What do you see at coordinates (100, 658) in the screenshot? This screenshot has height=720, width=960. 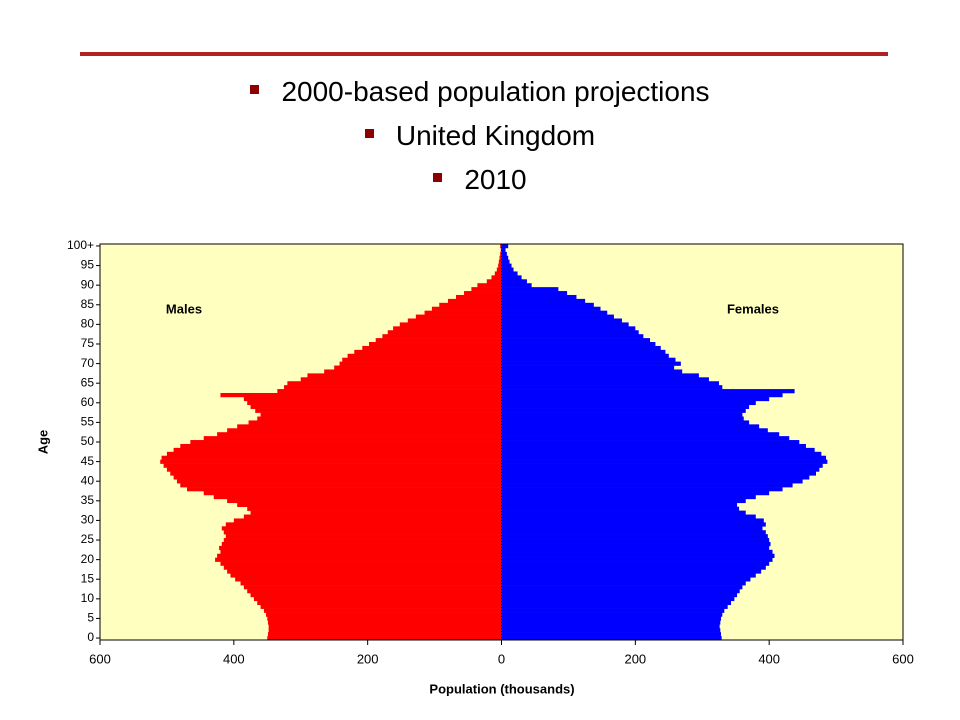 I see `x-tick-label: 600` at bounding box center [100, 658].